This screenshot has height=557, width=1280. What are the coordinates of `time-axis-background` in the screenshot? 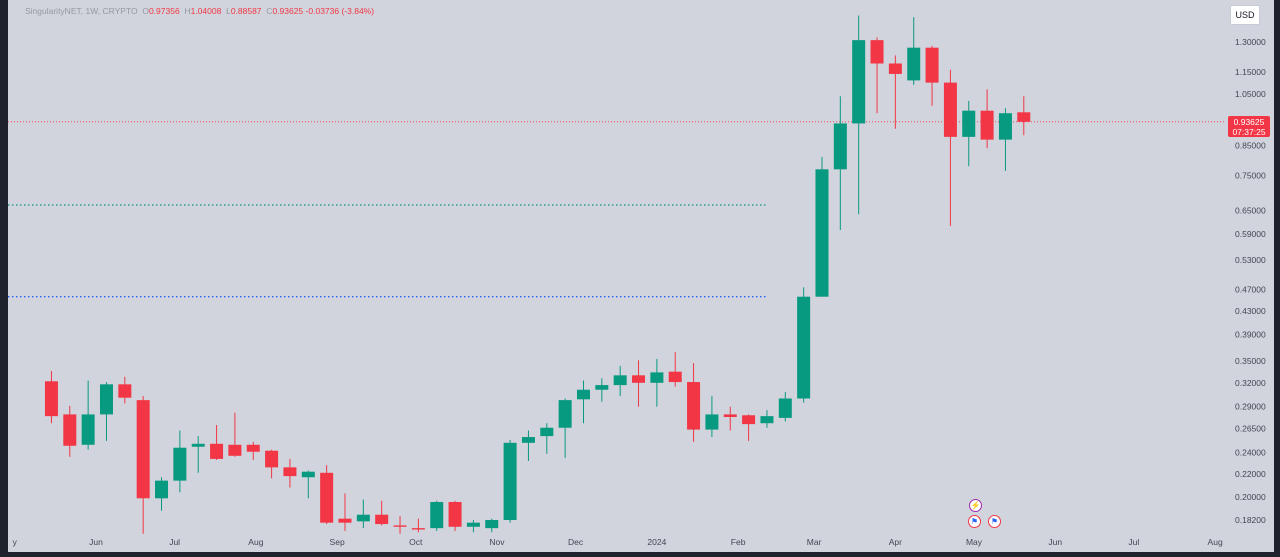 It's located at (641, 543).